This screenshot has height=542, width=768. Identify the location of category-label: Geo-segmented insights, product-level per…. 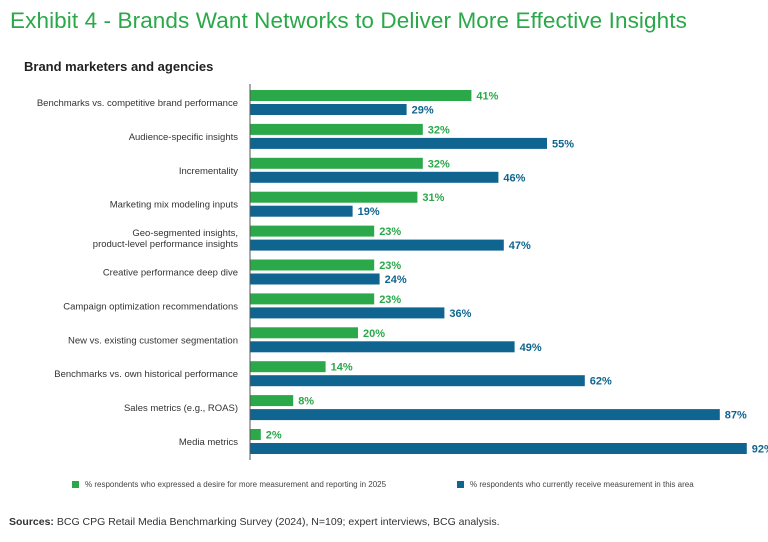
(165, 239).